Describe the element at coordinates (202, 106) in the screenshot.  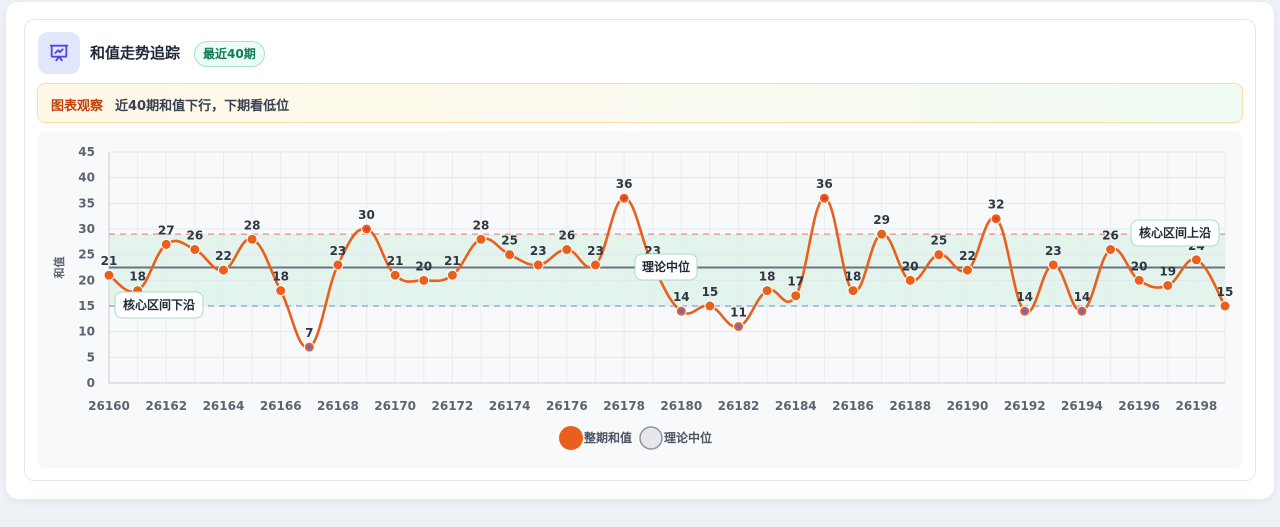
I see `observation-text: 近40期和值下行，下期看低位` at that location.